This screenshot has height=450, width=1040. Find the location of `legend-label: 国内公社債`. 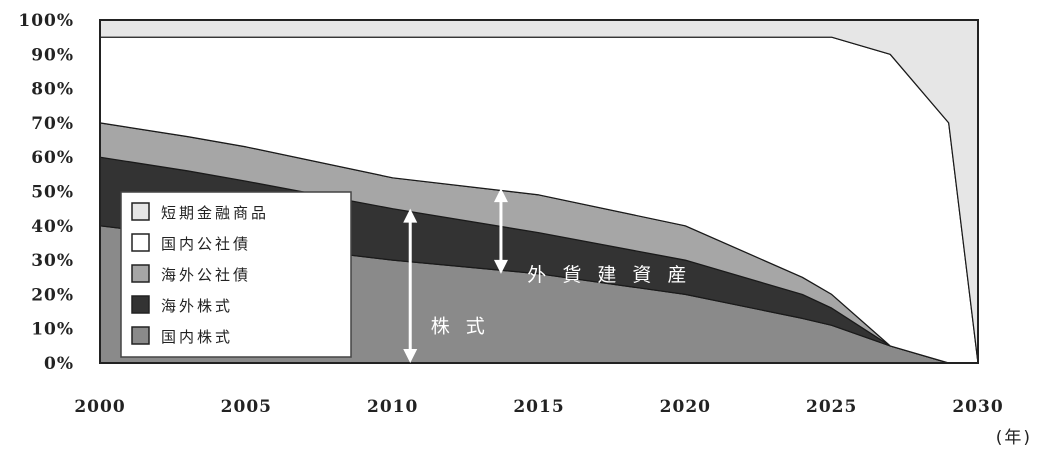

legend-label: 国内公社債 is located at coordinates (206, 244).